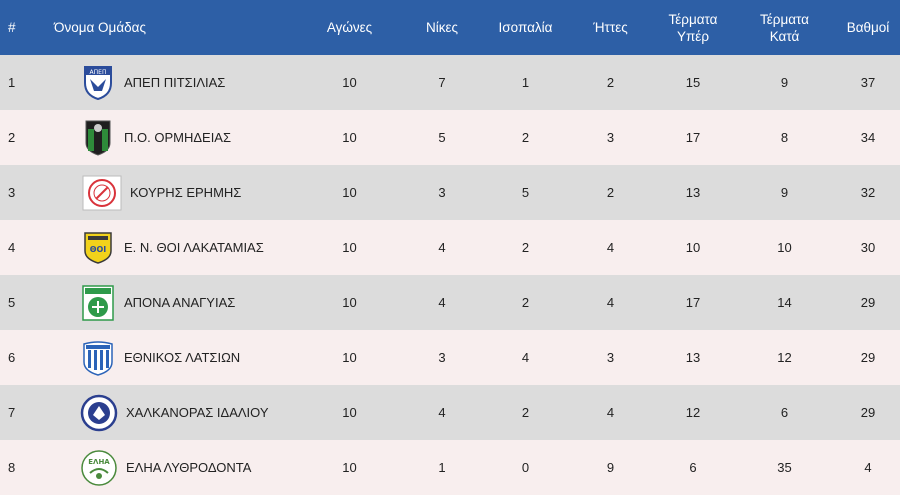 This screenshot has height=495, width=900. What do you see at coordinates (693, 467) in the screenshot?
I see `goals-for-cell: 6` at bounding box center [693, 467].